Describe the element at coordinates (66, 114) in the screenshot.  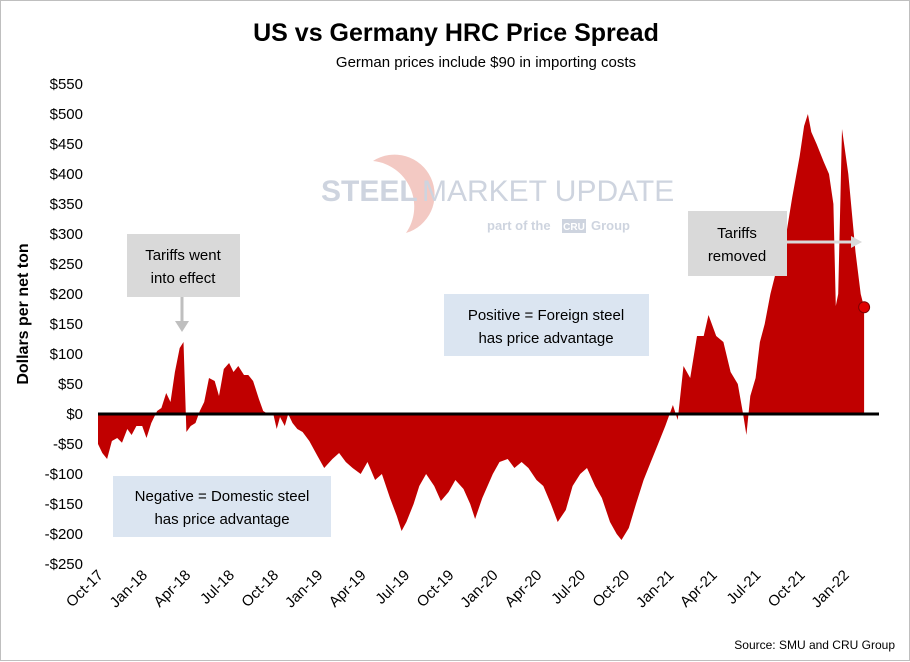
I see `y-tick-label: $500` at that location.